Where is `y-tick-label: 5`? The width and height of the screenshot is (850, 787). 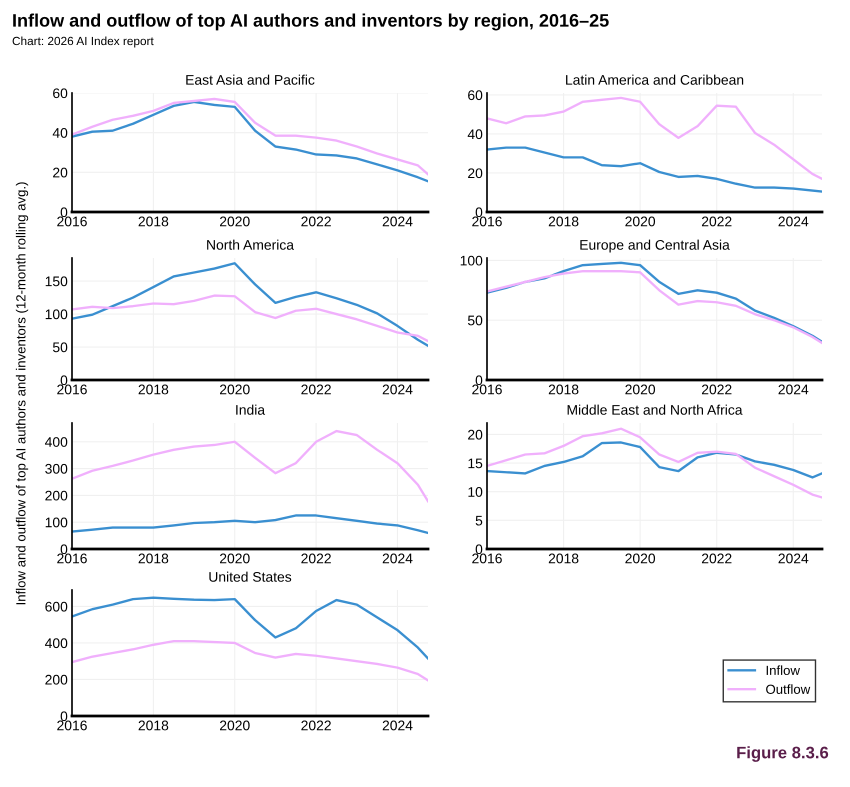
y-tick-label: 5 is located at coordinates (479, 521).